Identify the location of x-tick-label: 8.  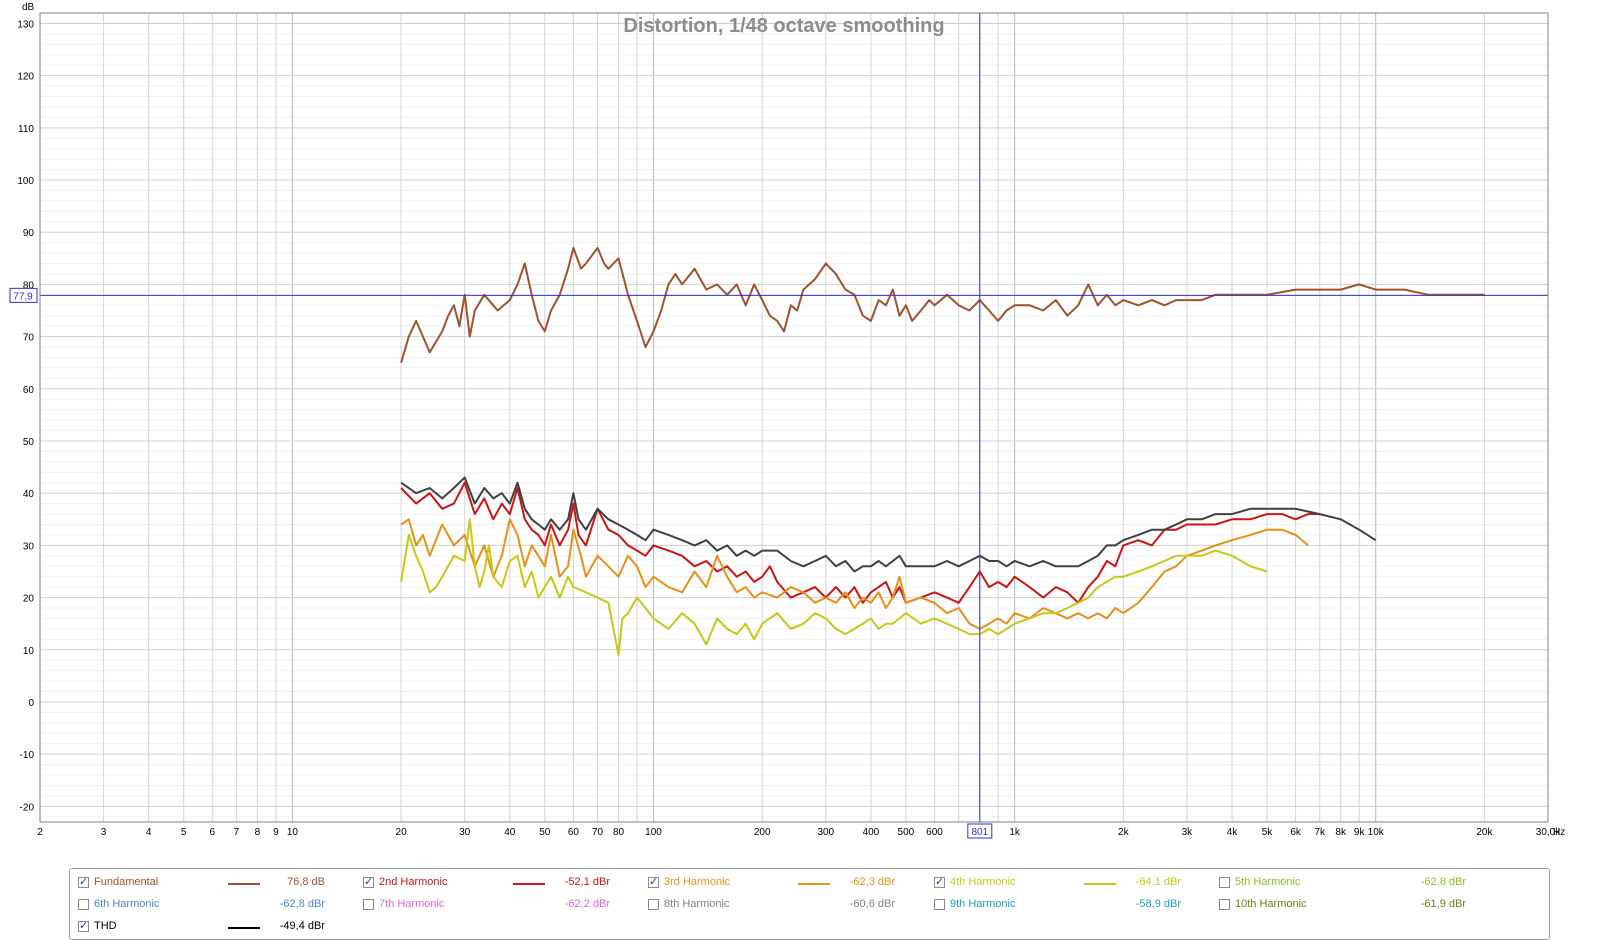
(258, 832).